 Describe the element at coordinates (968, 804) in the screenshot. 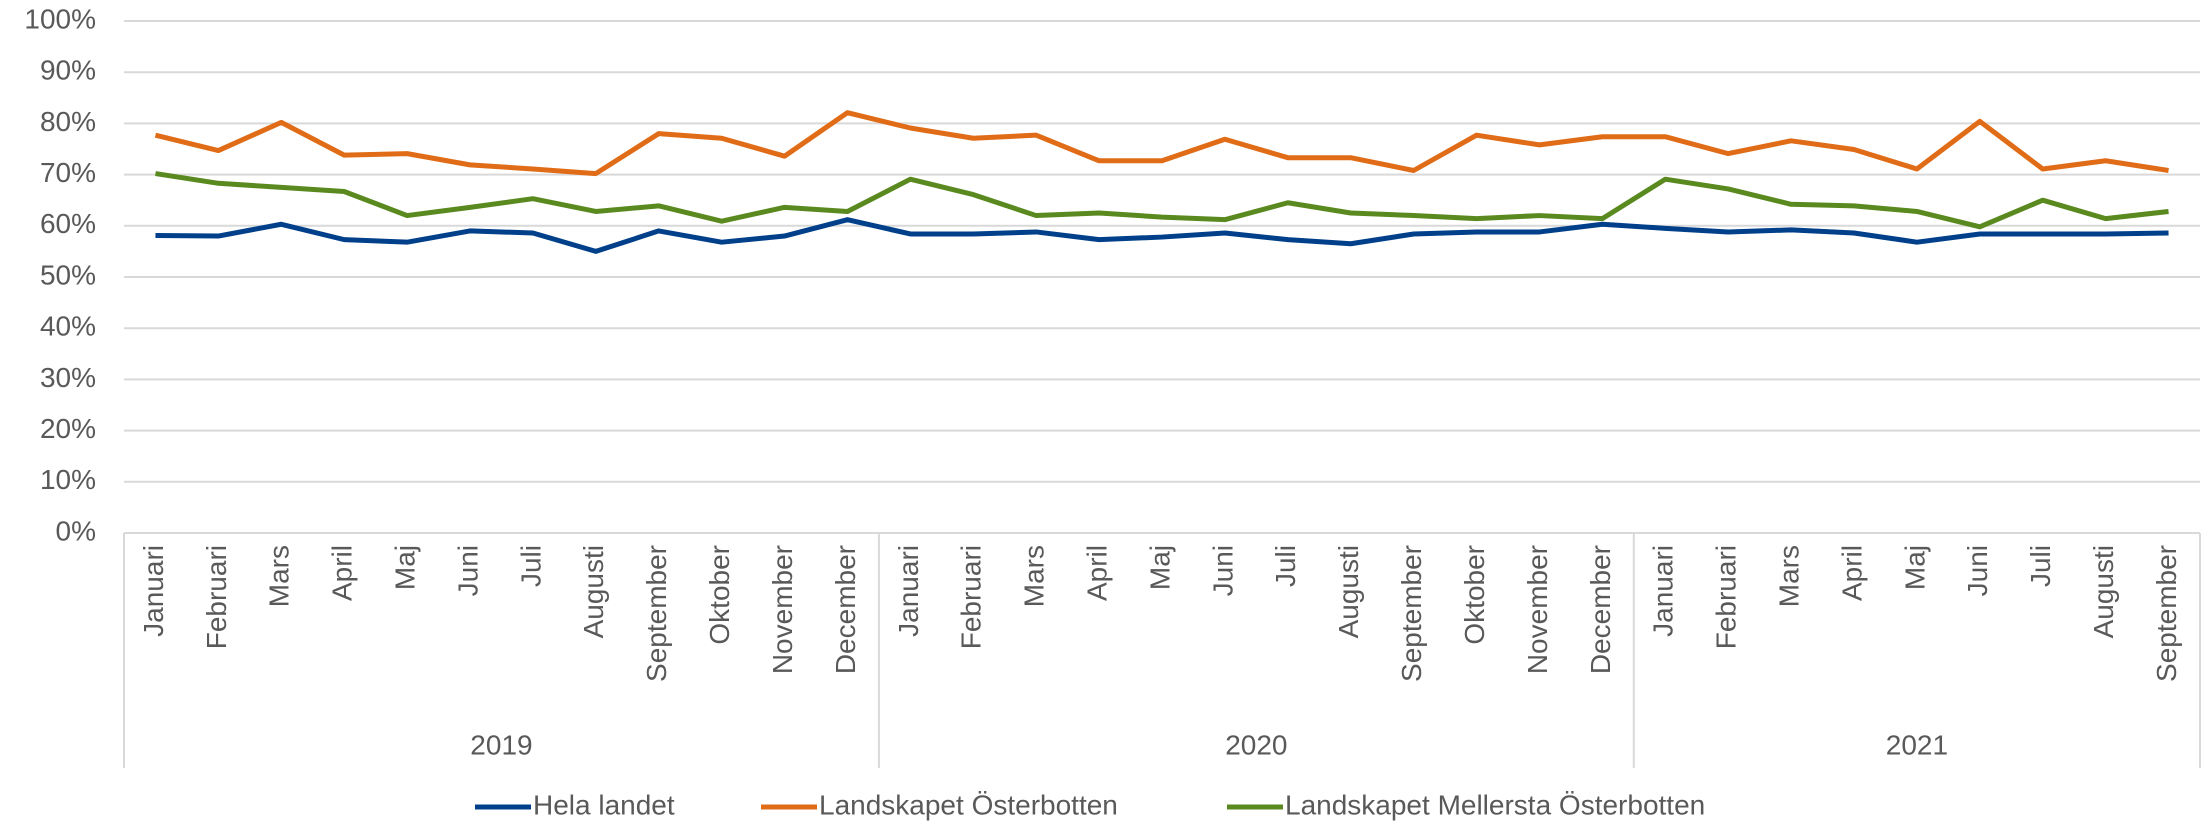

I see `legend-label: Landskapet Österbotten` at that location.